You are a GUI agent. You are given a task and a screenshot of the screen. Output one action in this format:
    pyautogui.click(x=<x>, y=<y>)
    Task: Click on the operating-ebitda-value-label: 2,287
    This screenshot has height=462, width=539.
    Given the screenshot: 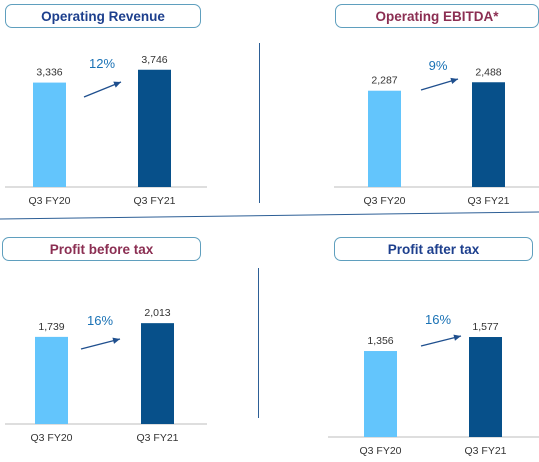 What is the action you would take?
    pyautogui.click(x=384, y=81)
    